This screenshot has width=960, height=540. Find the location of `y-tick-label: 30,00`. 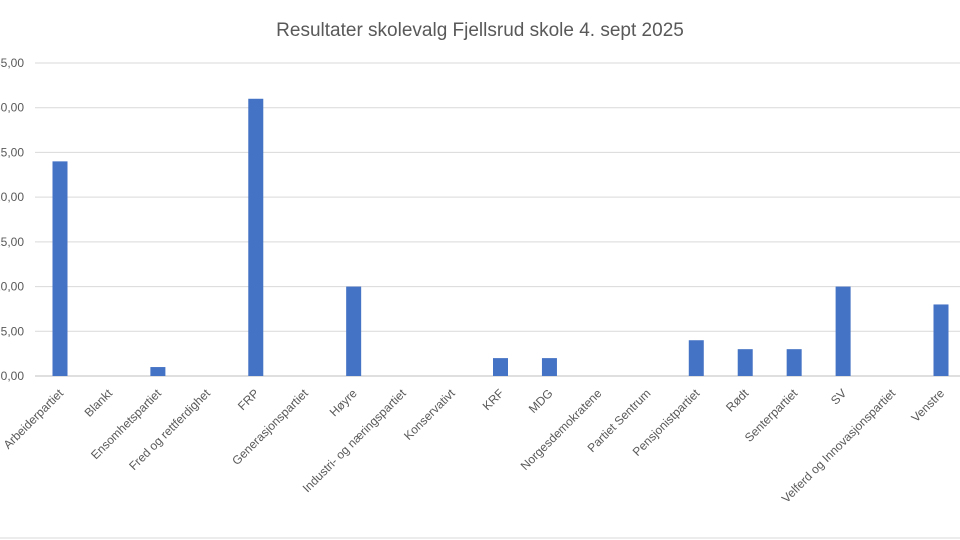

y-tick-label: 30,00 is located at coordinates (12, 108).